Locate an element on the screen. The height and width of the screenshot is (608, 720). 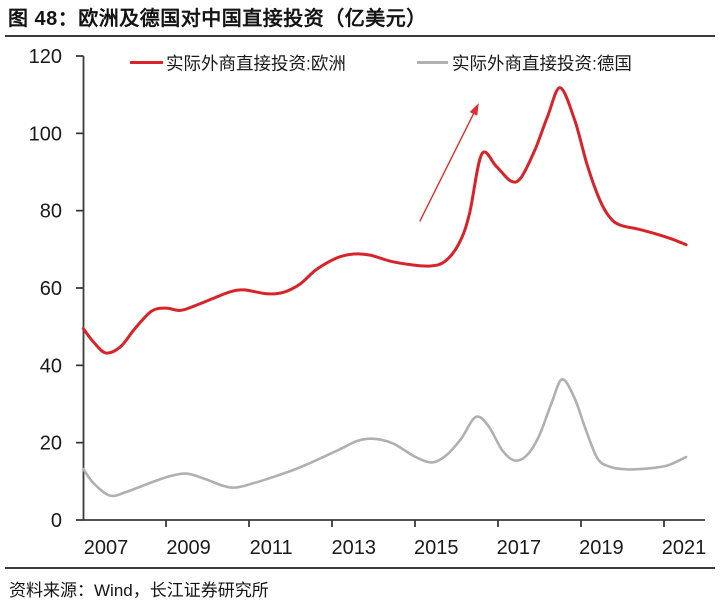
legend-label-europe: 实际外商直接投资:欧洲 is located at coordinates (256, 64).